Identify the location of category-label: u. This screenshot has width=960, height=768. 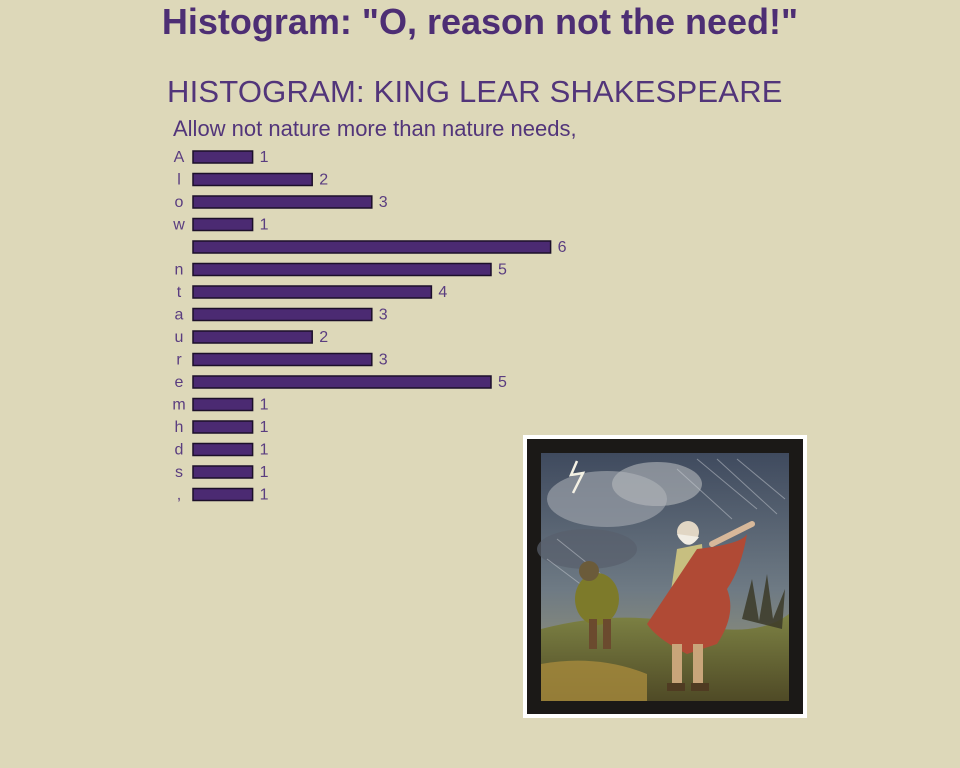
(179, 337).